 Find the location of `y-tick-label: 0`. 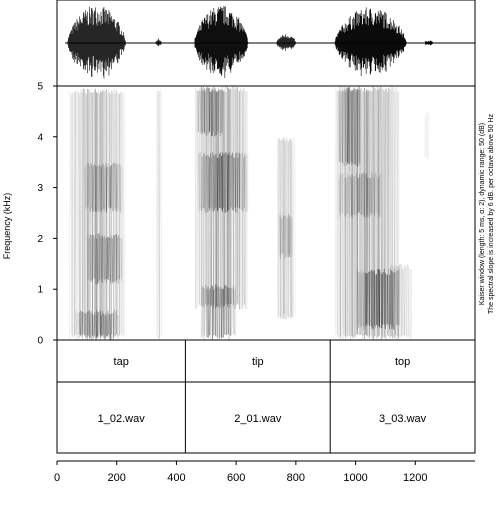

y-tick-label: 0 is located at coordinates (40, 341).